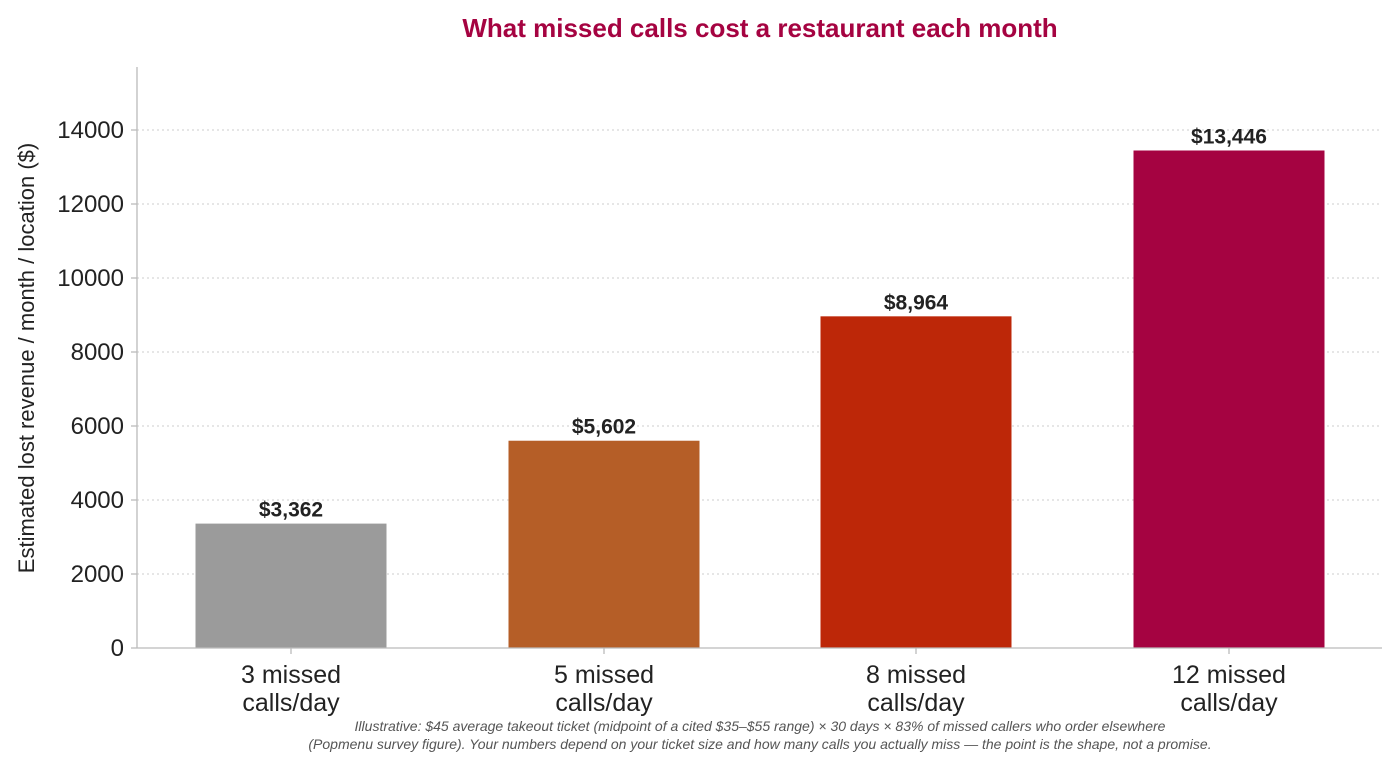  What do you see at coordinates (97, 352) in the screenshot?
I see `y-tick-label: 8000` at bounding box center [97, 352].